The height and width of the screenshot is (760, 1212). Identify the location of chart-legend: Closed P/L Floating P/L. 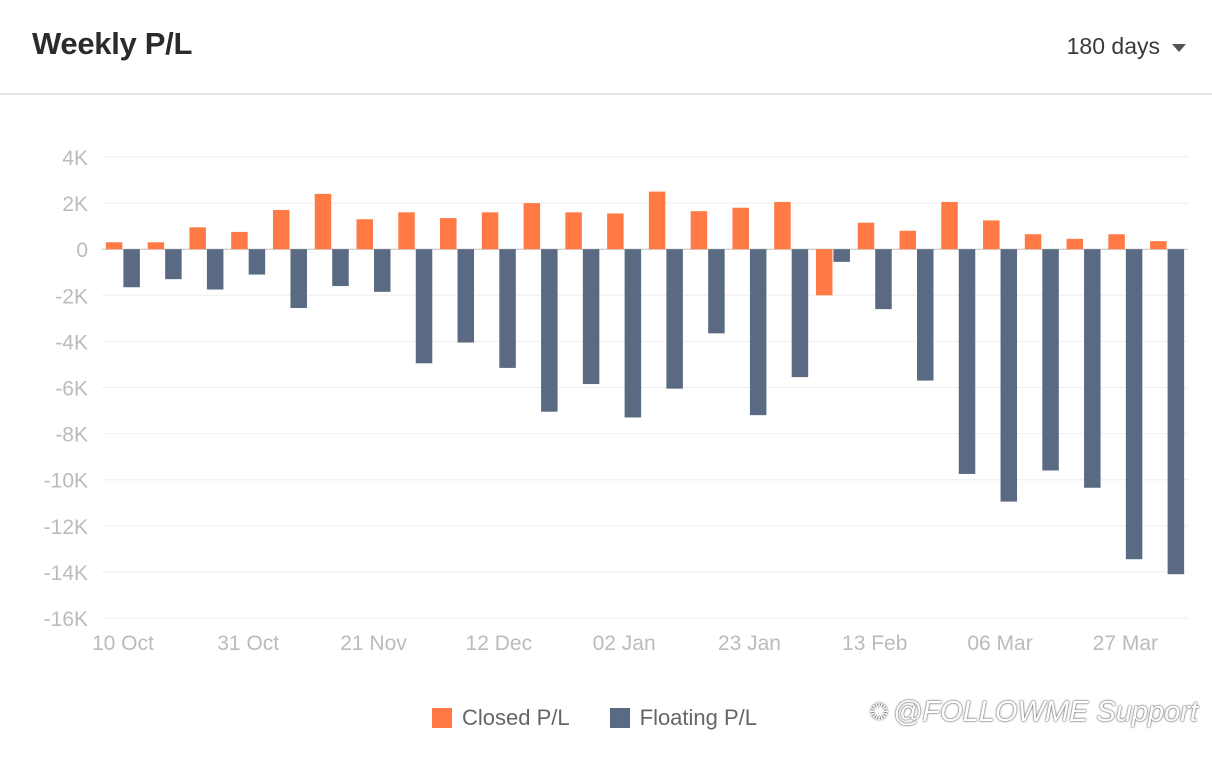
(614, 718).